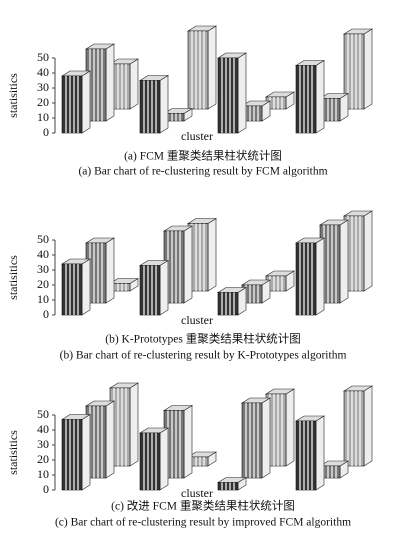  Describe the element at coordinates (203, 506) in the screenshot. I see `caption-cn: (c) 改进 FCM 重聚类结果柱状统计图` at that location.